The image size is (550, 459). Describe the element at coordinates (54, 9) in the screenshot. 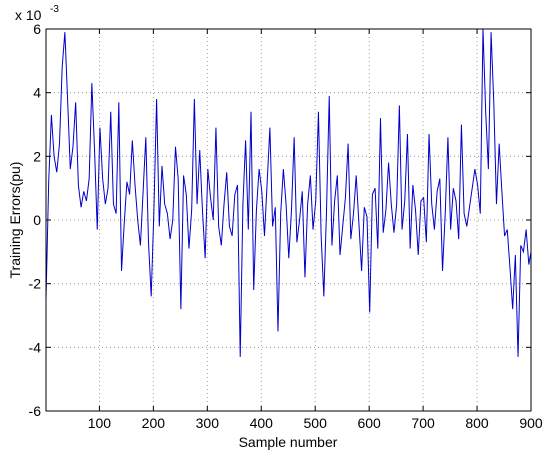

I see `y-multiplier-exponent: -3` at that location.